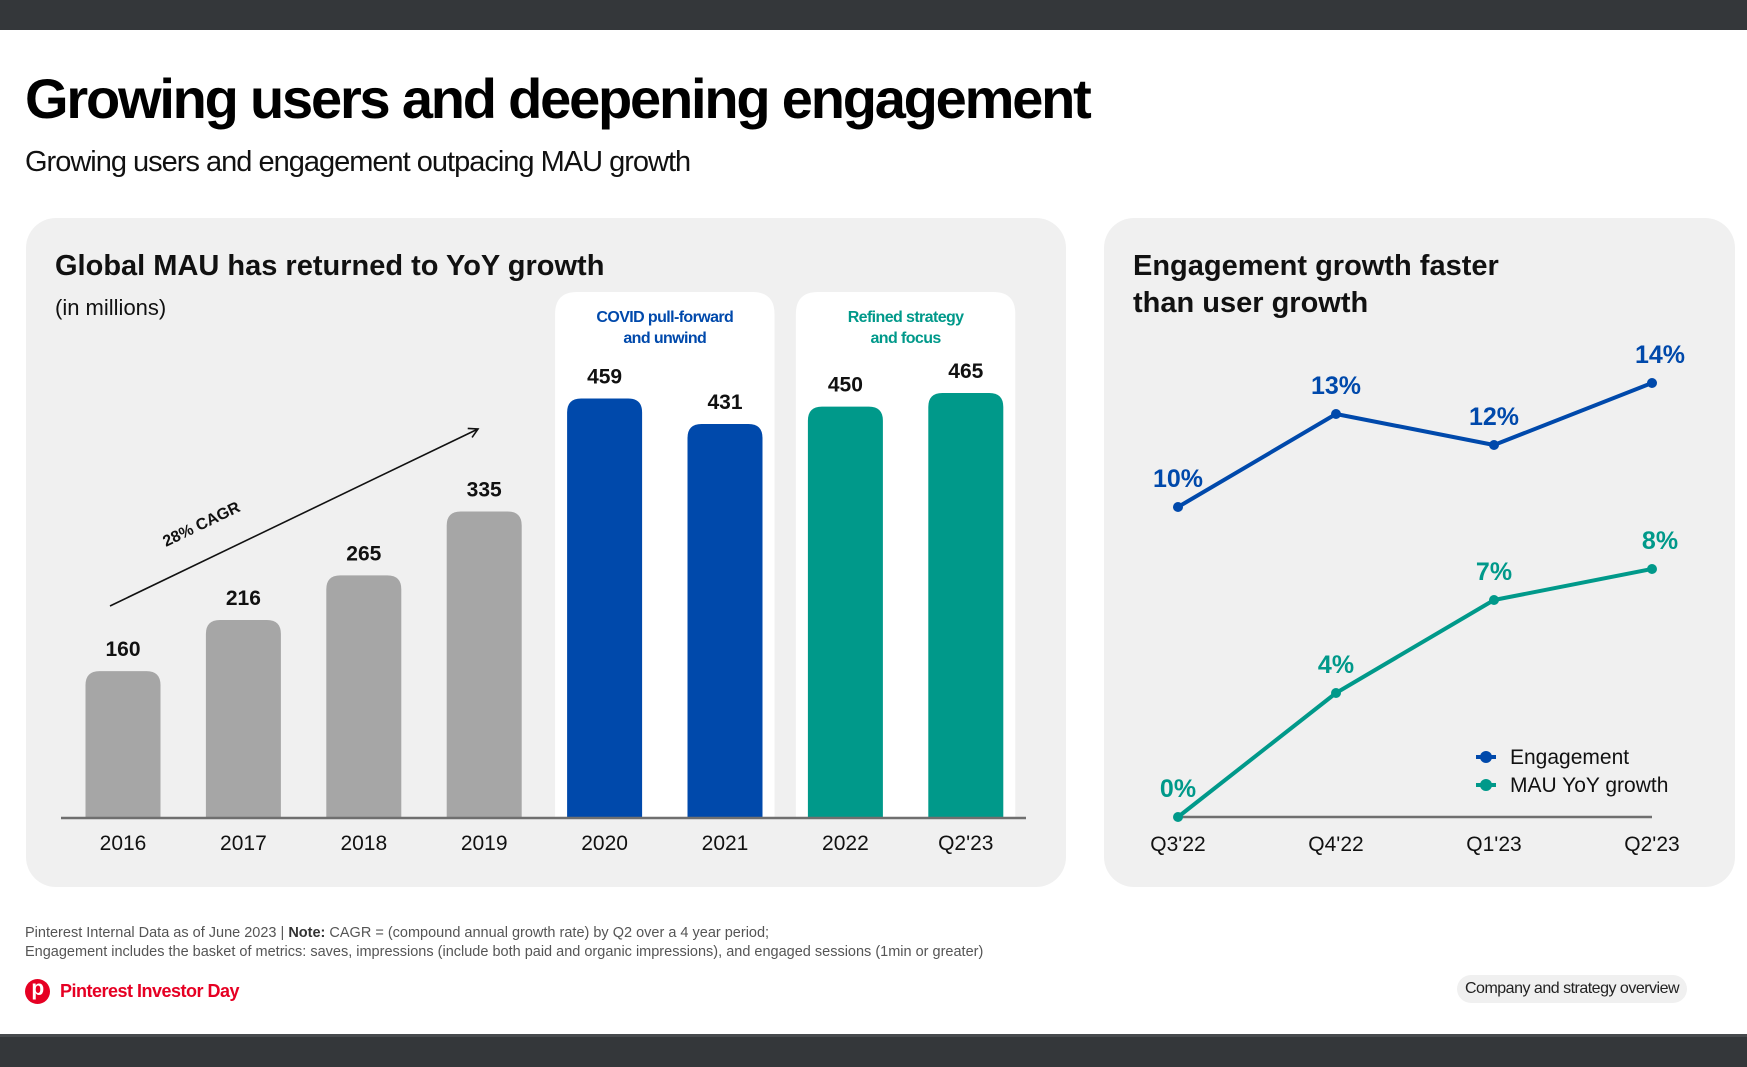  I want to click on bar-value-label: 160, so click(122, 649).